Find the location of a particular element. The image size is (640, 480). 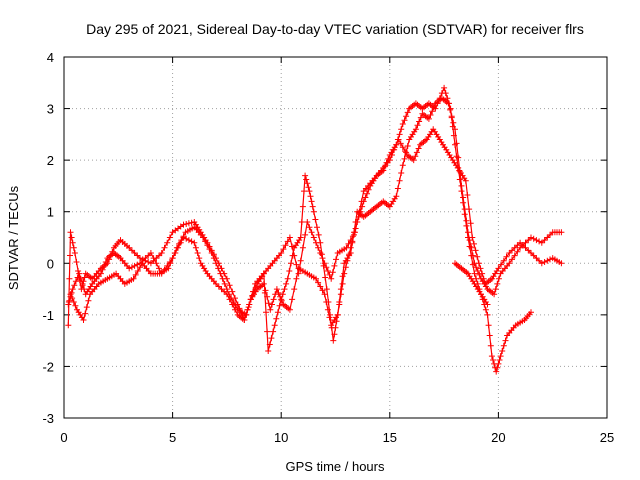

y-tick-label: 1 is located at coordinates (50, 212).